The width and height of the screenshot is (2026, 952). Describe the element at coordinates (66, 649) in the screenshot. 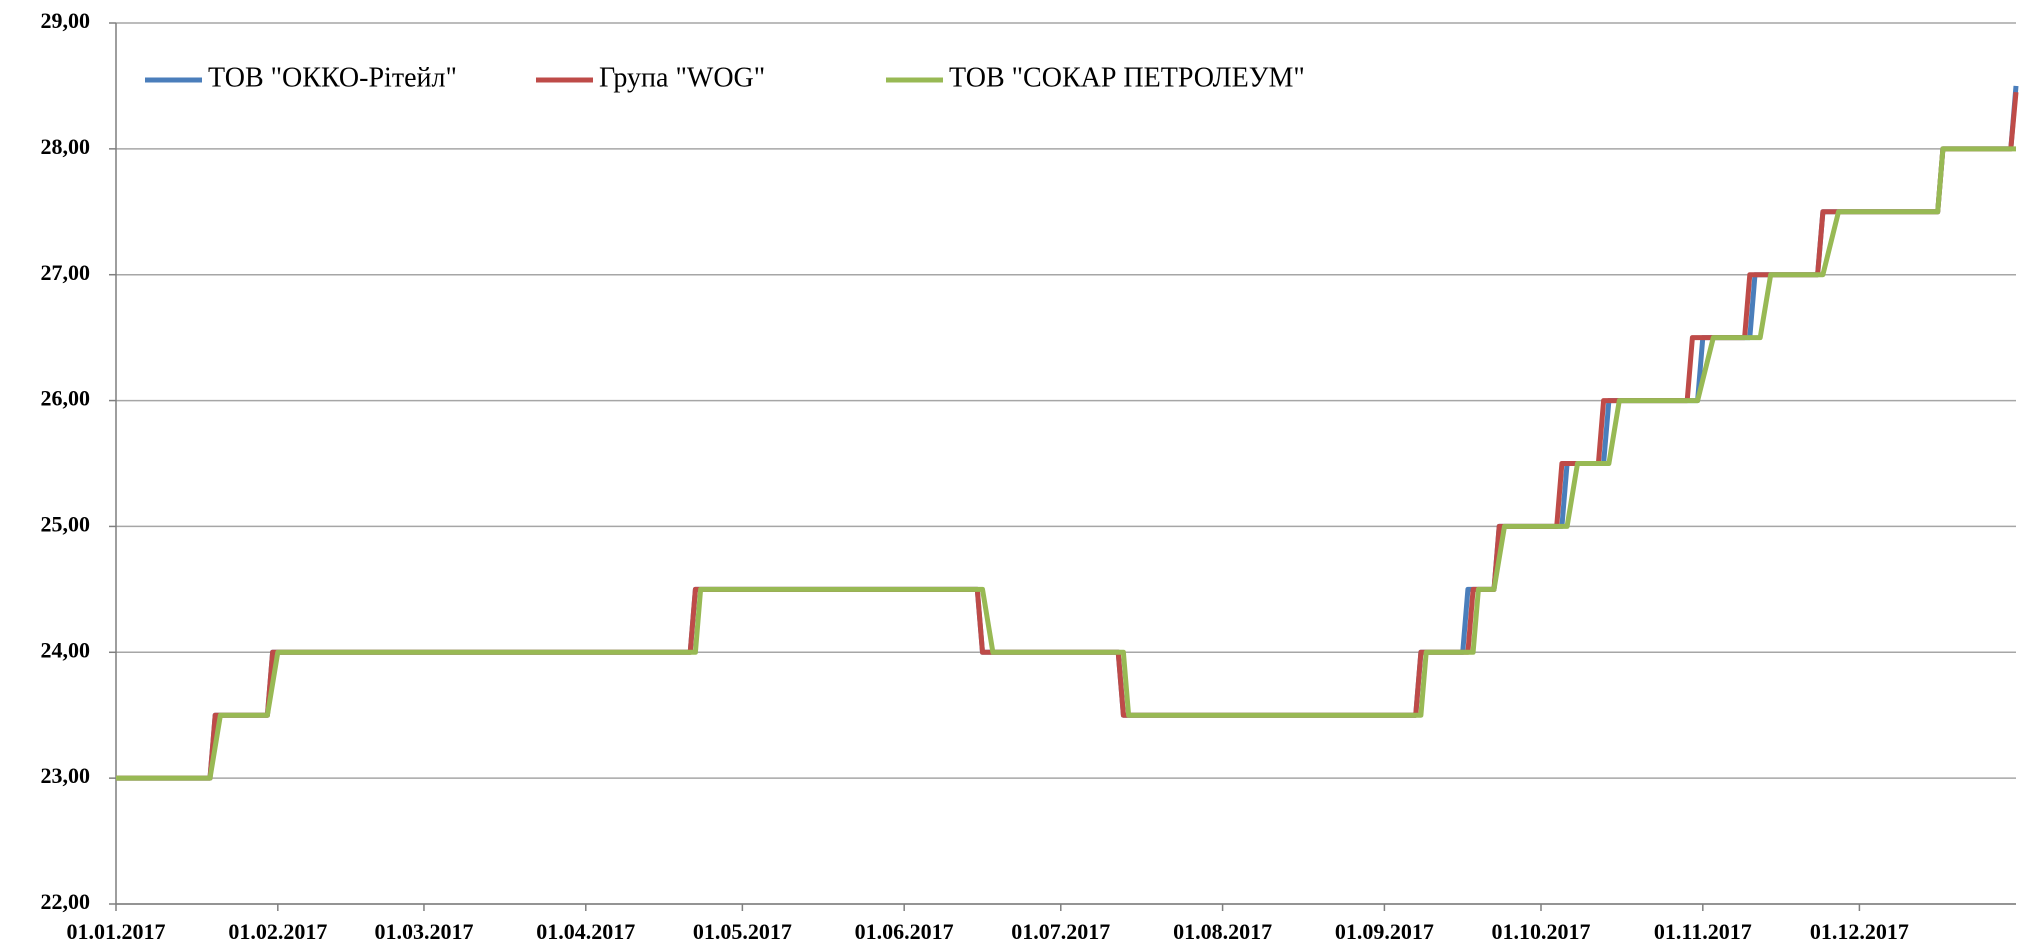

I see `y-tick-label: 24,00` at that location.